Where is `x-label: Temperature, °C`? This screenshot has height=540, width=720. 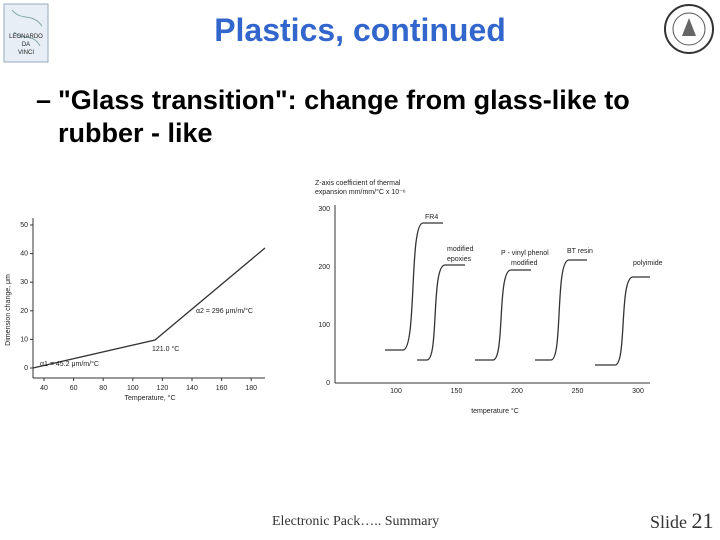
x-label: Temperature, °C is located at coordinates (149, 398).